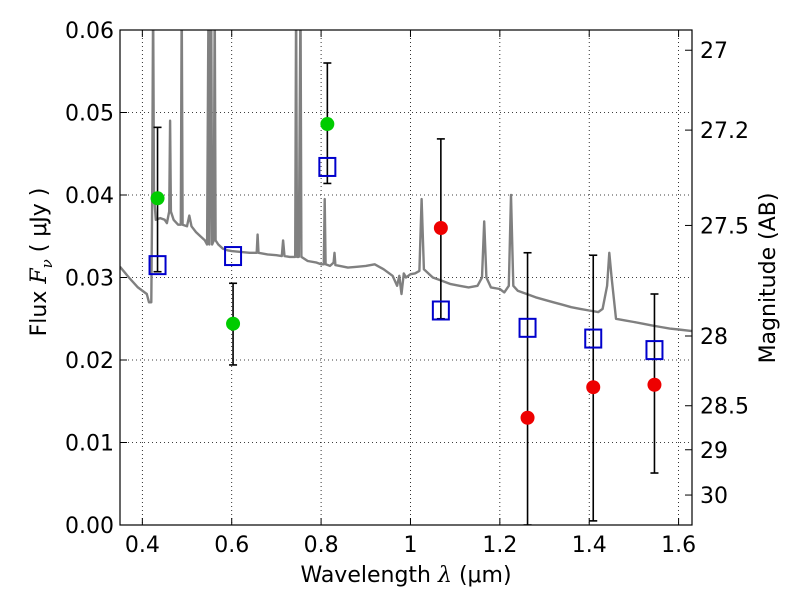 This screenshot has height=600, width=800. Describe the element at coordinates (41, 262) in the screenshot. I see `y-axis-label: Flux Fν ( μJy )` at that location.